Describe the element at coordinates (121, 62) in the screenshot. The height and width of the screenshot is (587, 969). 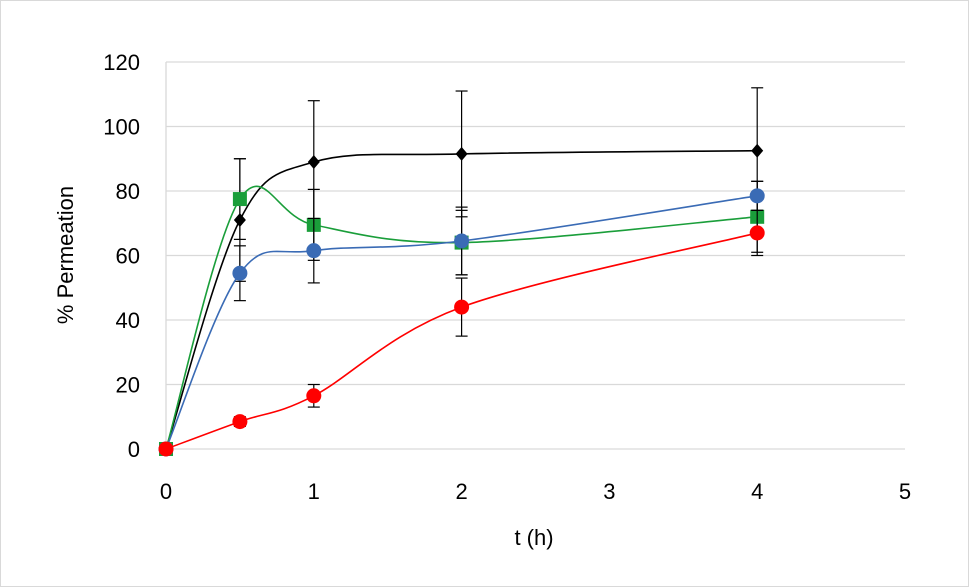
I see `y-tick-label: 120` at that location.